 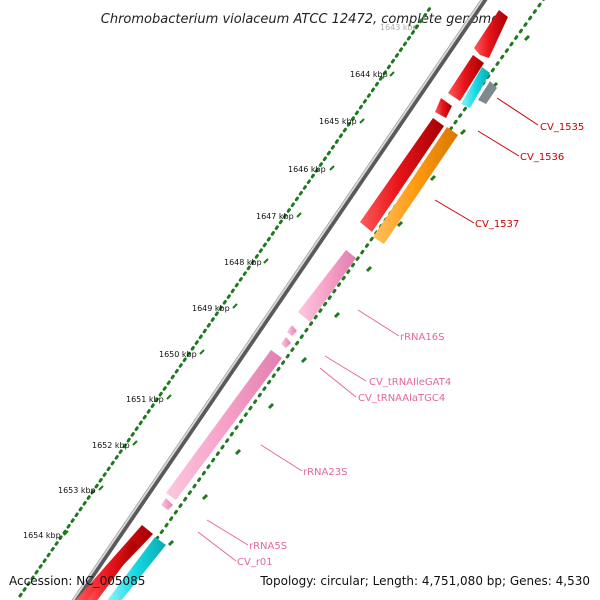 What do you see at coordinates (542, 157) in the screenshot?
I see `feature-label-cv1536: CV_1536` at bounding box center [542, 157].